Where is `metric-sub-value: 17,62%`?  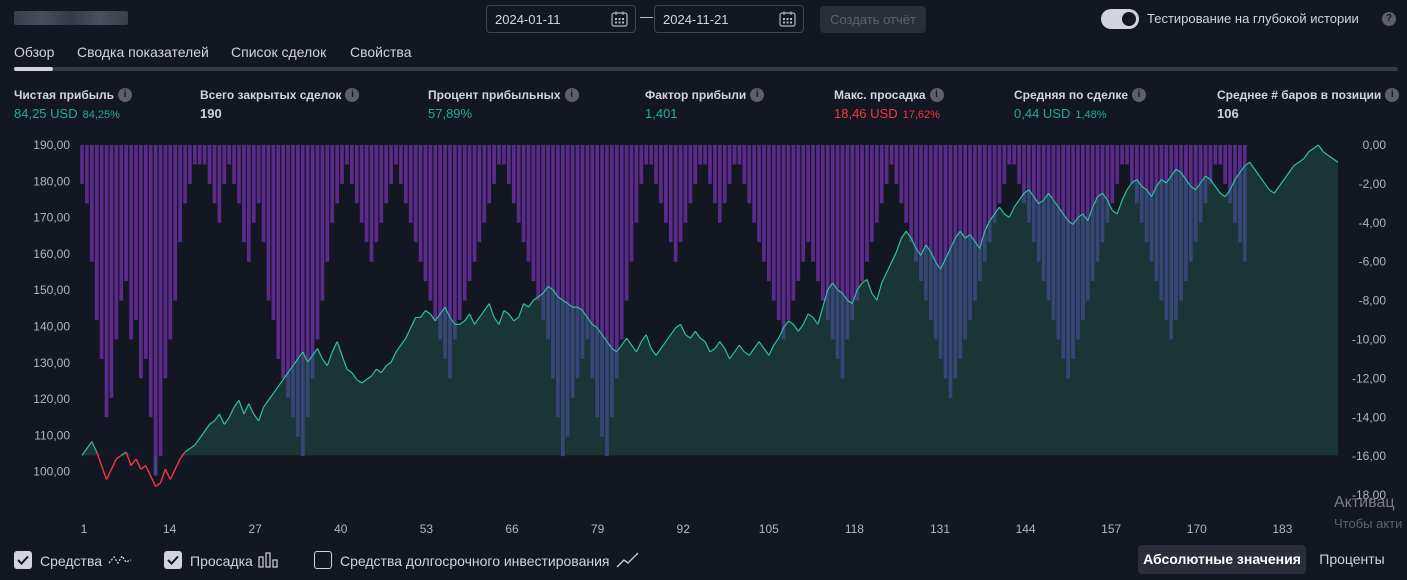 metric-sub-value: 17,62% is located at coordinates (921, 115).